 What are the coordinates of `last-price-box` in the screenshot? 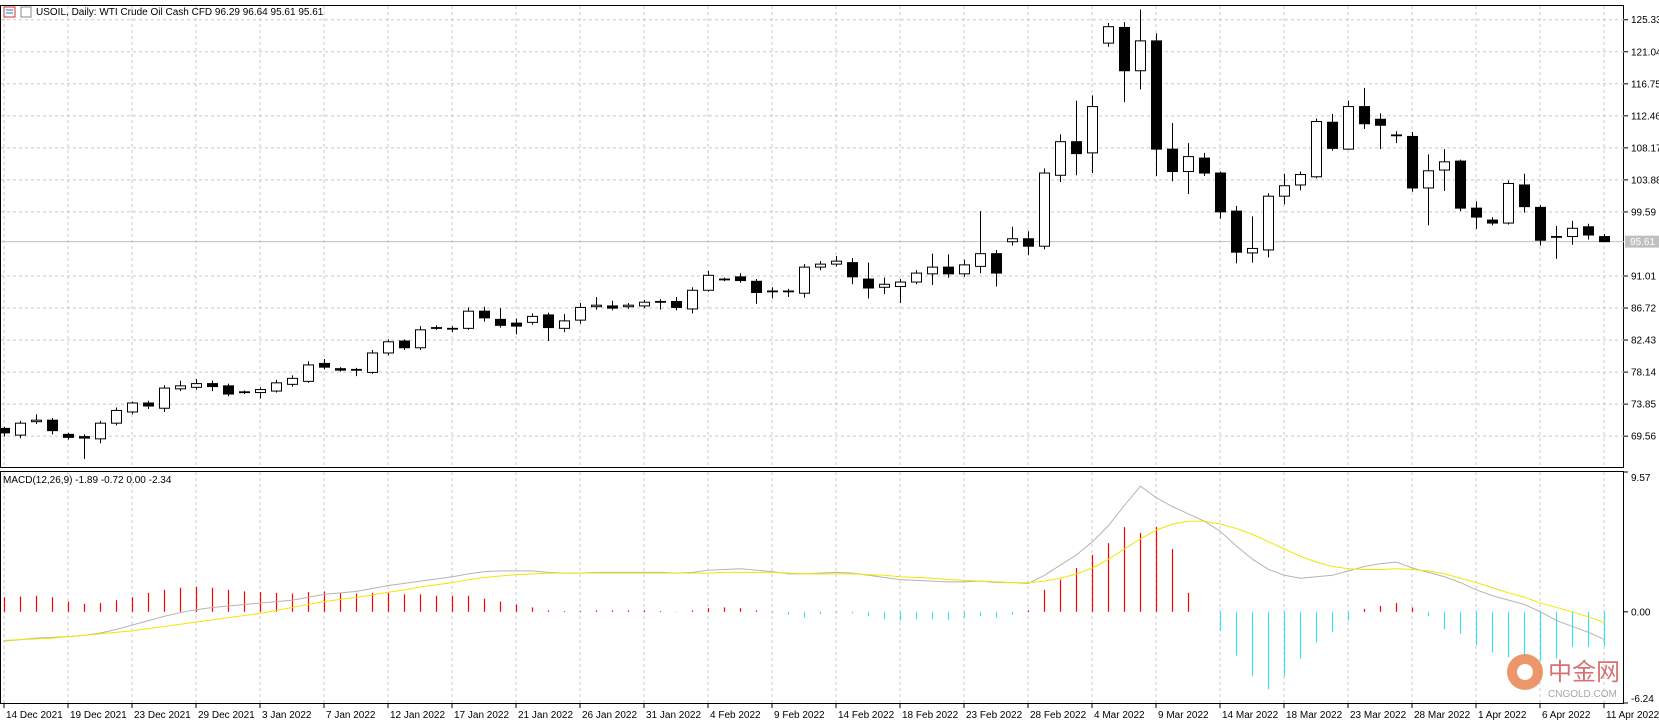 It's located at (1642, 241).